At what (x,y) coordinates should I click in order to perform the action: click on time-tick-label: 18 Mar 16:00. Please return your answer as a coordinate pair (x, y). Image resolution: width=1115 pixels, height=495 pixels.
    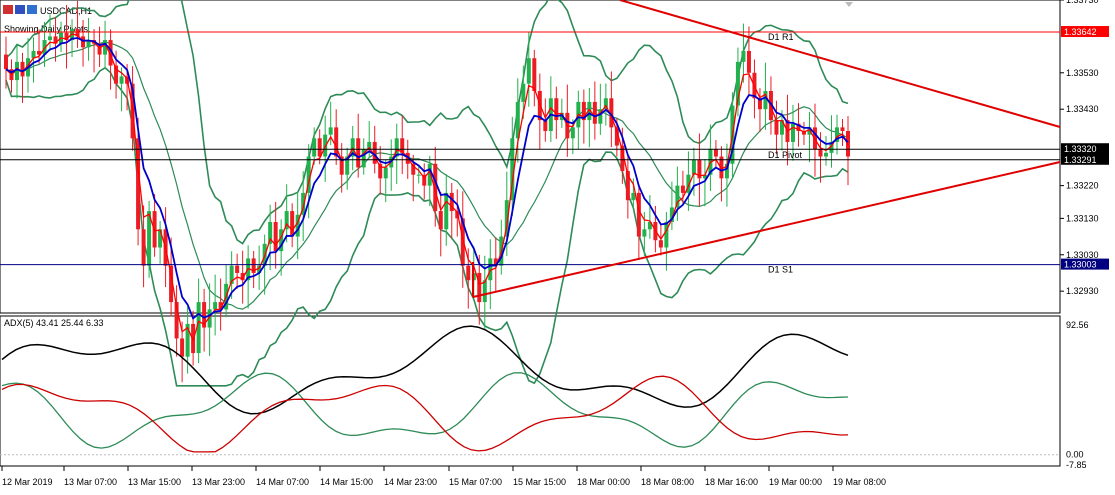
    Looking at the image, I should click on (731, 482).